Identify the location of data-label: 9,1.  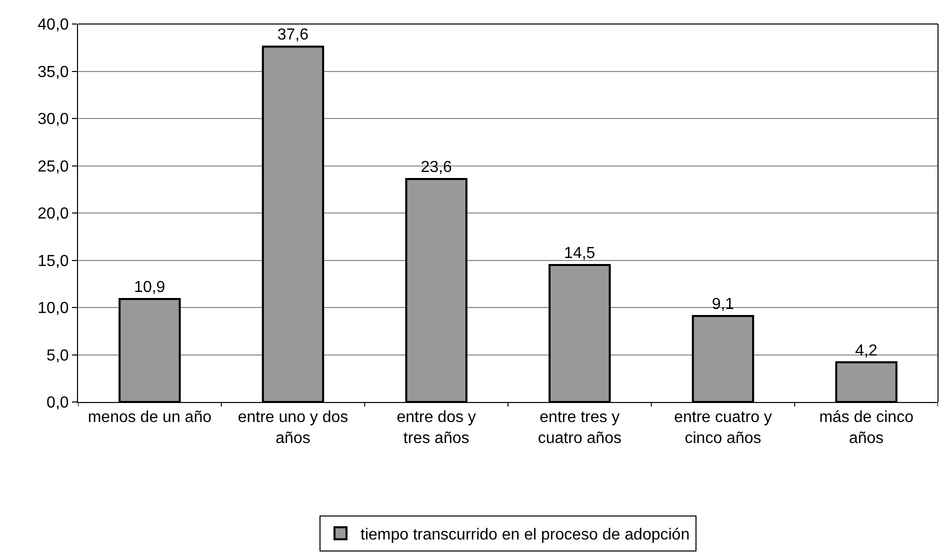
(723, 305).